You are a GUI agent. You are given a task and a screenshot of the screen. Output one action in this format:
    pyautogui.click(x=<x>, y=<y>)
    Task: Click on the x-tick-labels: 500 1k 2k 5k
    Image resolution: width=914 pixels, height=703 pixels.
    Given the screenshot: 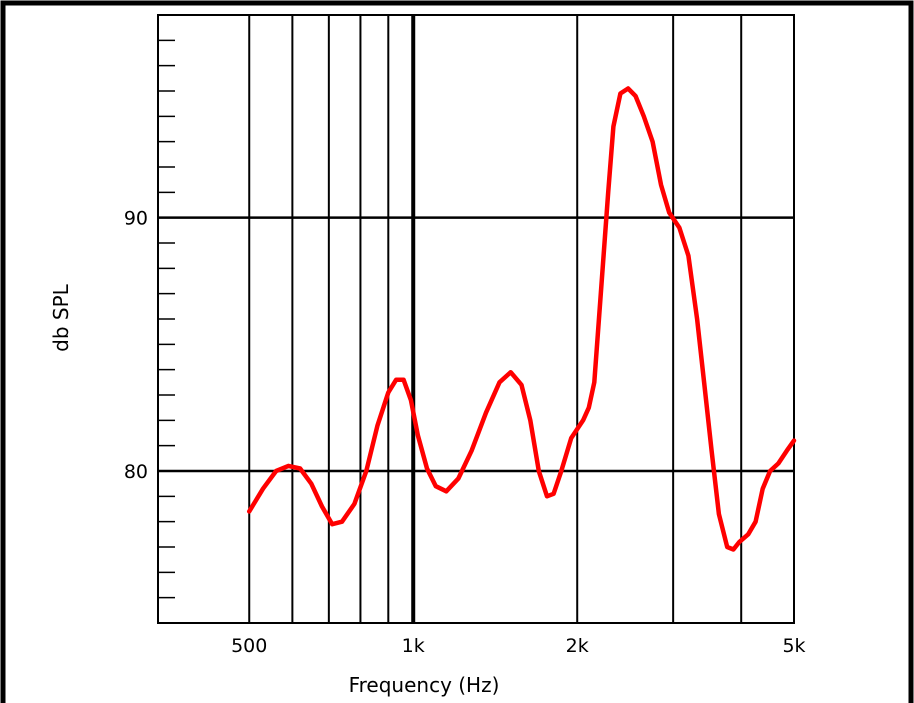 What is the action you would take?
    pyautogui.click(x=518, y=646)
    